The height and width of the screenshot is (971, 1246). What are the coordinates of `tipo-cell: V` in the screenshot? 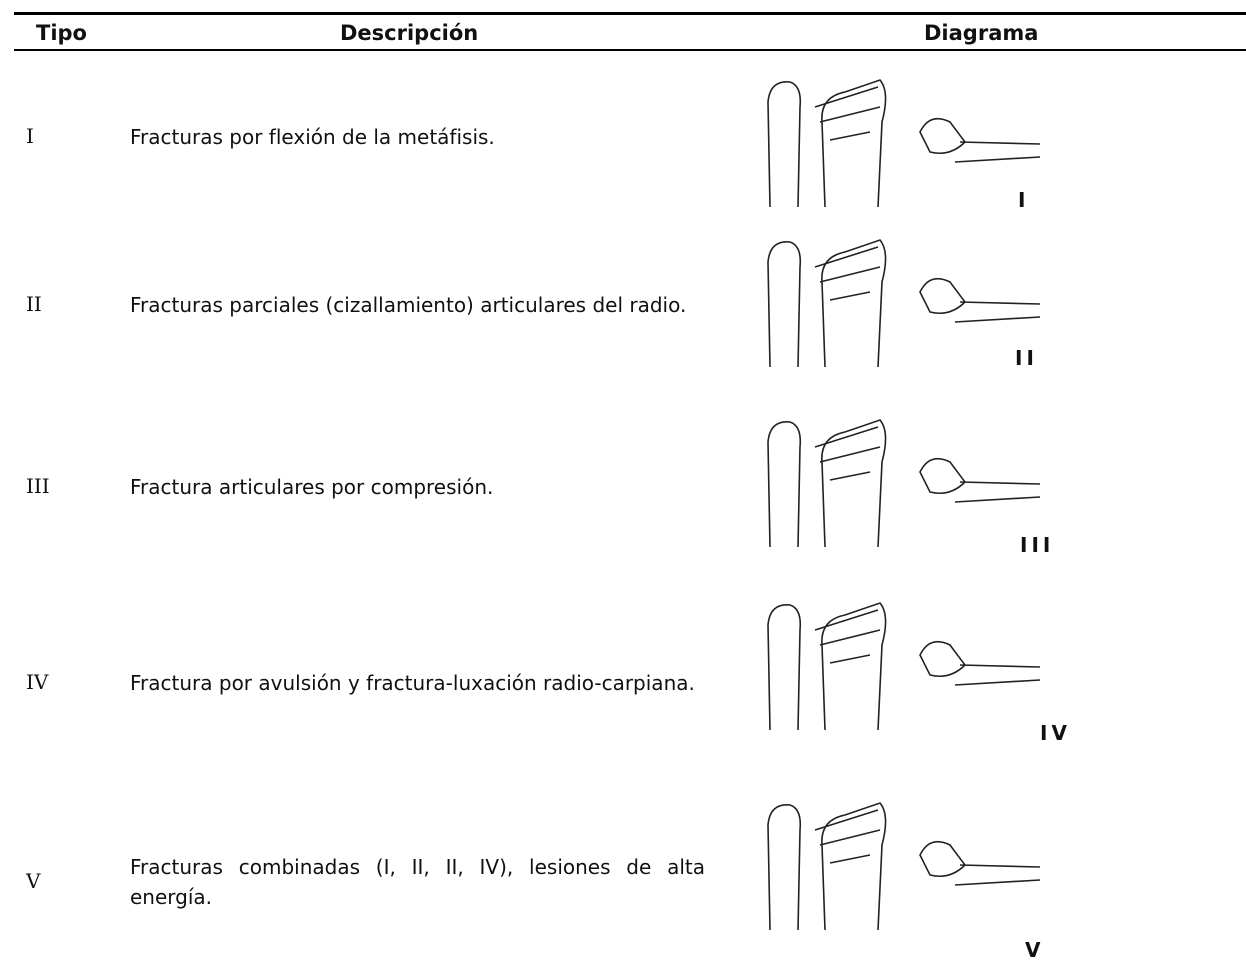 It's located at (33, 881).